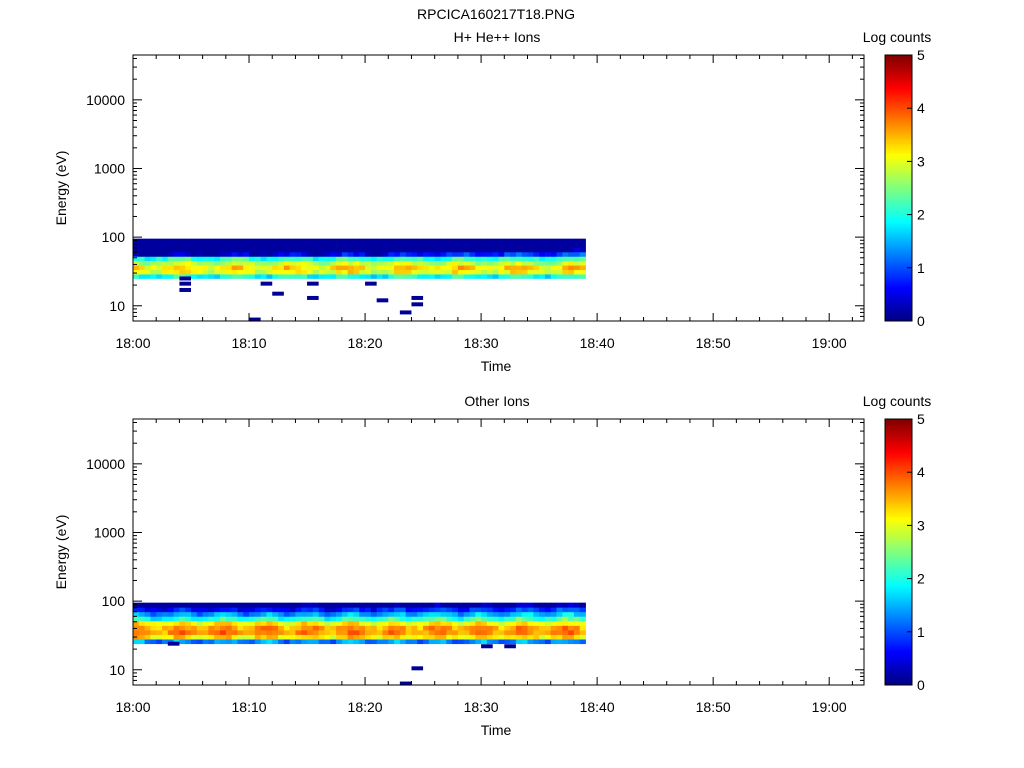  What do you see at coordinates (921, 632) in the screenshot?
I see `colorbar-tick-label: 1` at bounding box center [921, 632].